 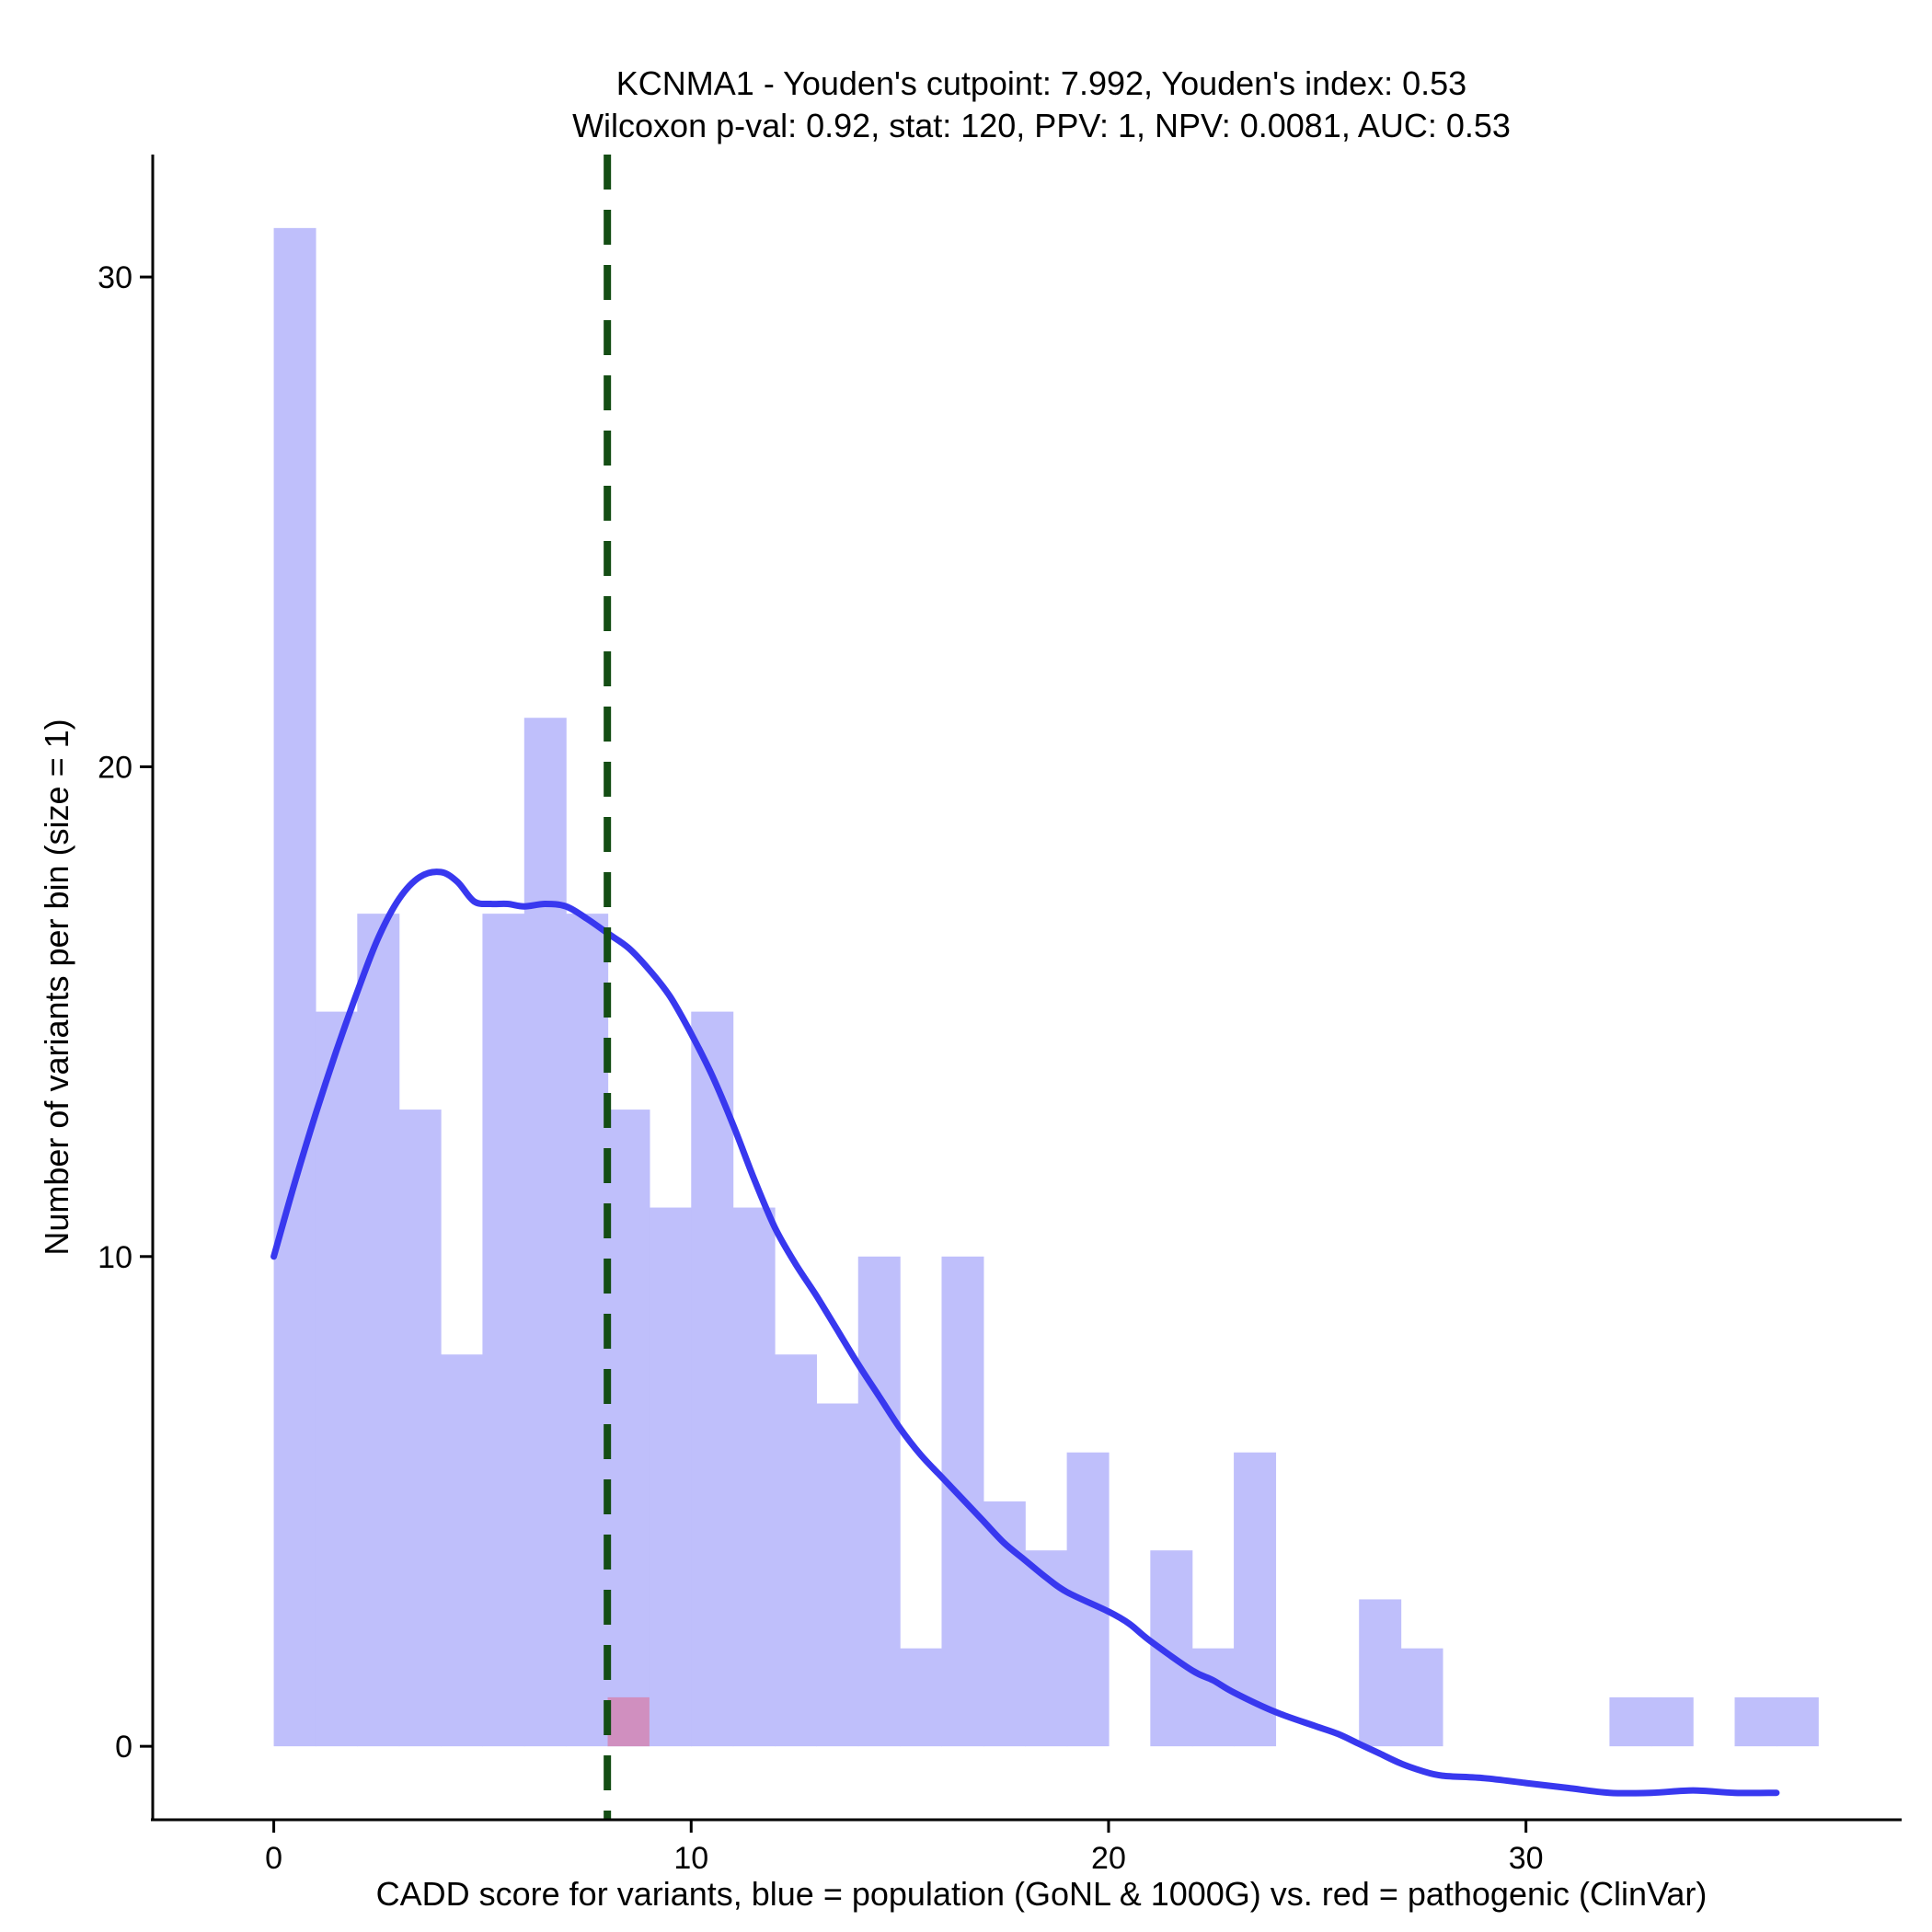 What do you see at coordinates (123, 1747) in the screenshot?
I see `y-tick-label: 0` at bounding box center [123, 1747].